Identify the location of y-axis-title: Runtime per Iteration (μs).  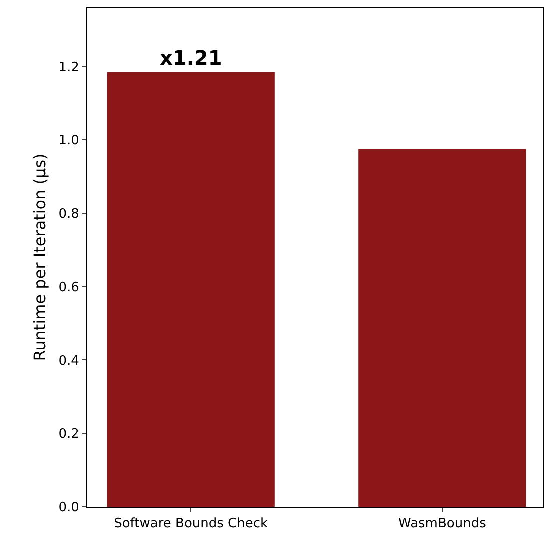
(40, 258).